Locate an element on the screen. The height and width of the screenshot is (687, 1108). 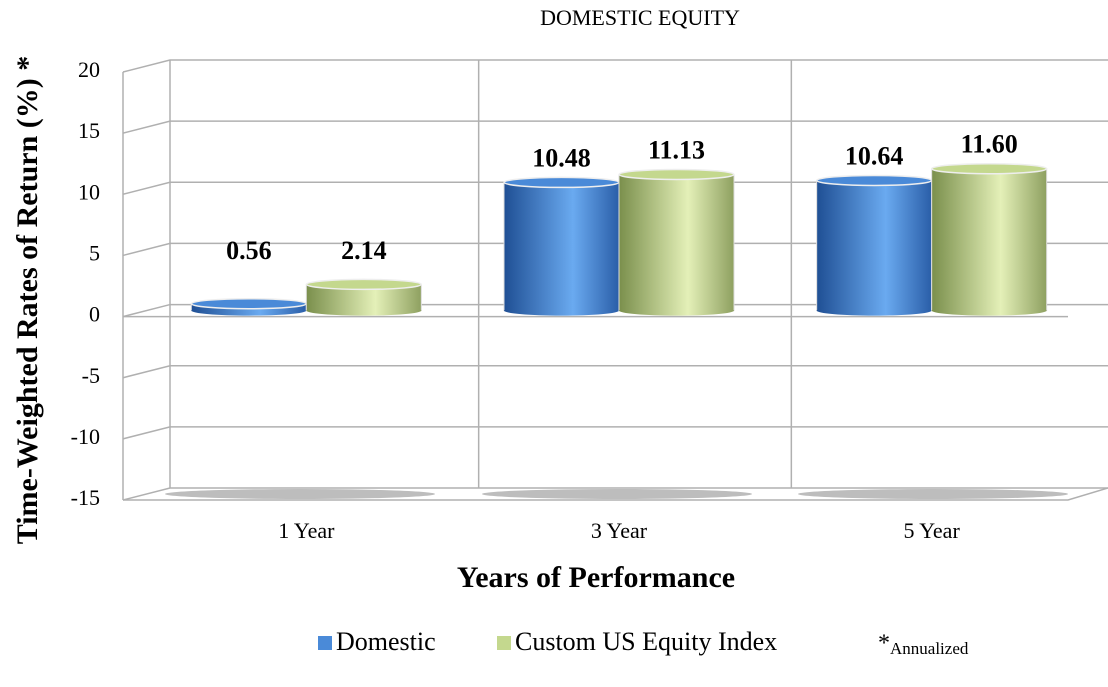
data-label: 11.13 is located at coordinates (676, 149).